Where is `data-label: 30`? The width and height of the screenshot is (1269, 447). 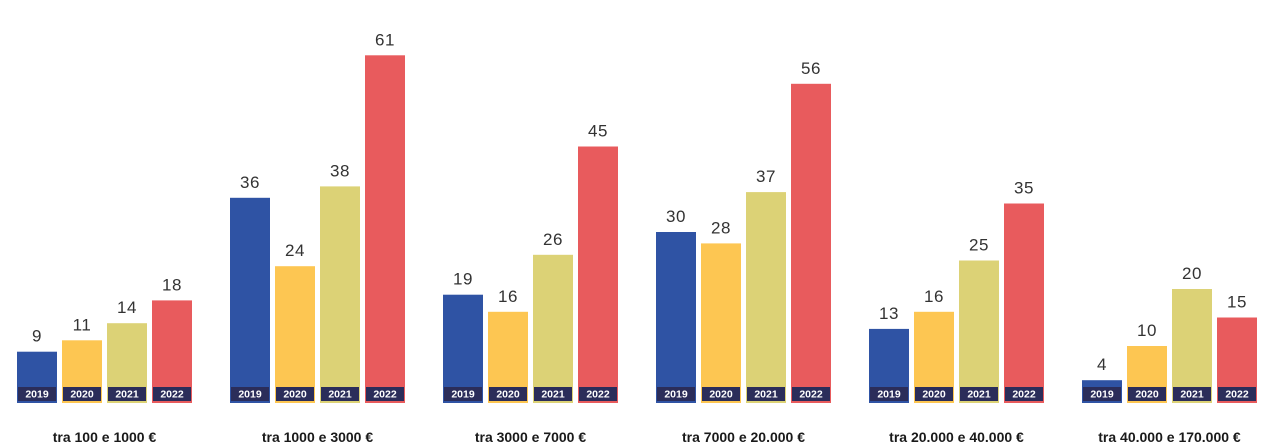
data-label: 30 is located at coordinates (676, 216).